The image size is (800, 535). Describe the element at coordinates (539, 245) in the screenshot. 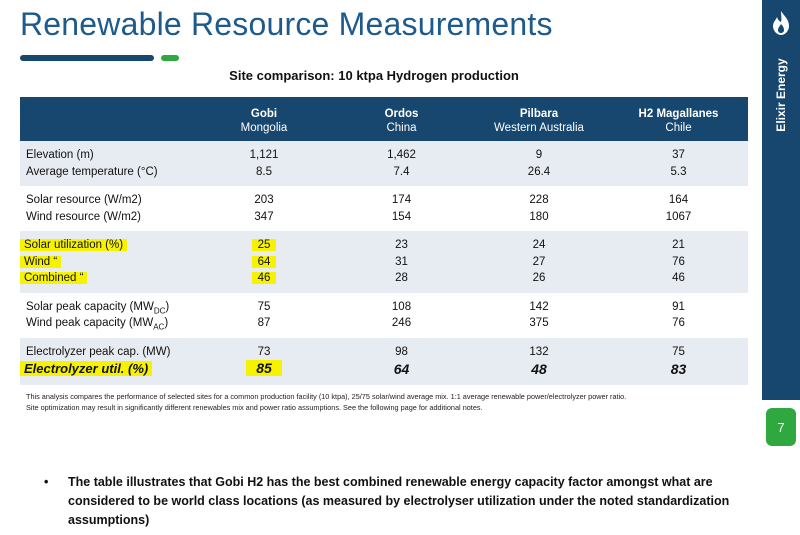

I see `cell: 24` at that location.